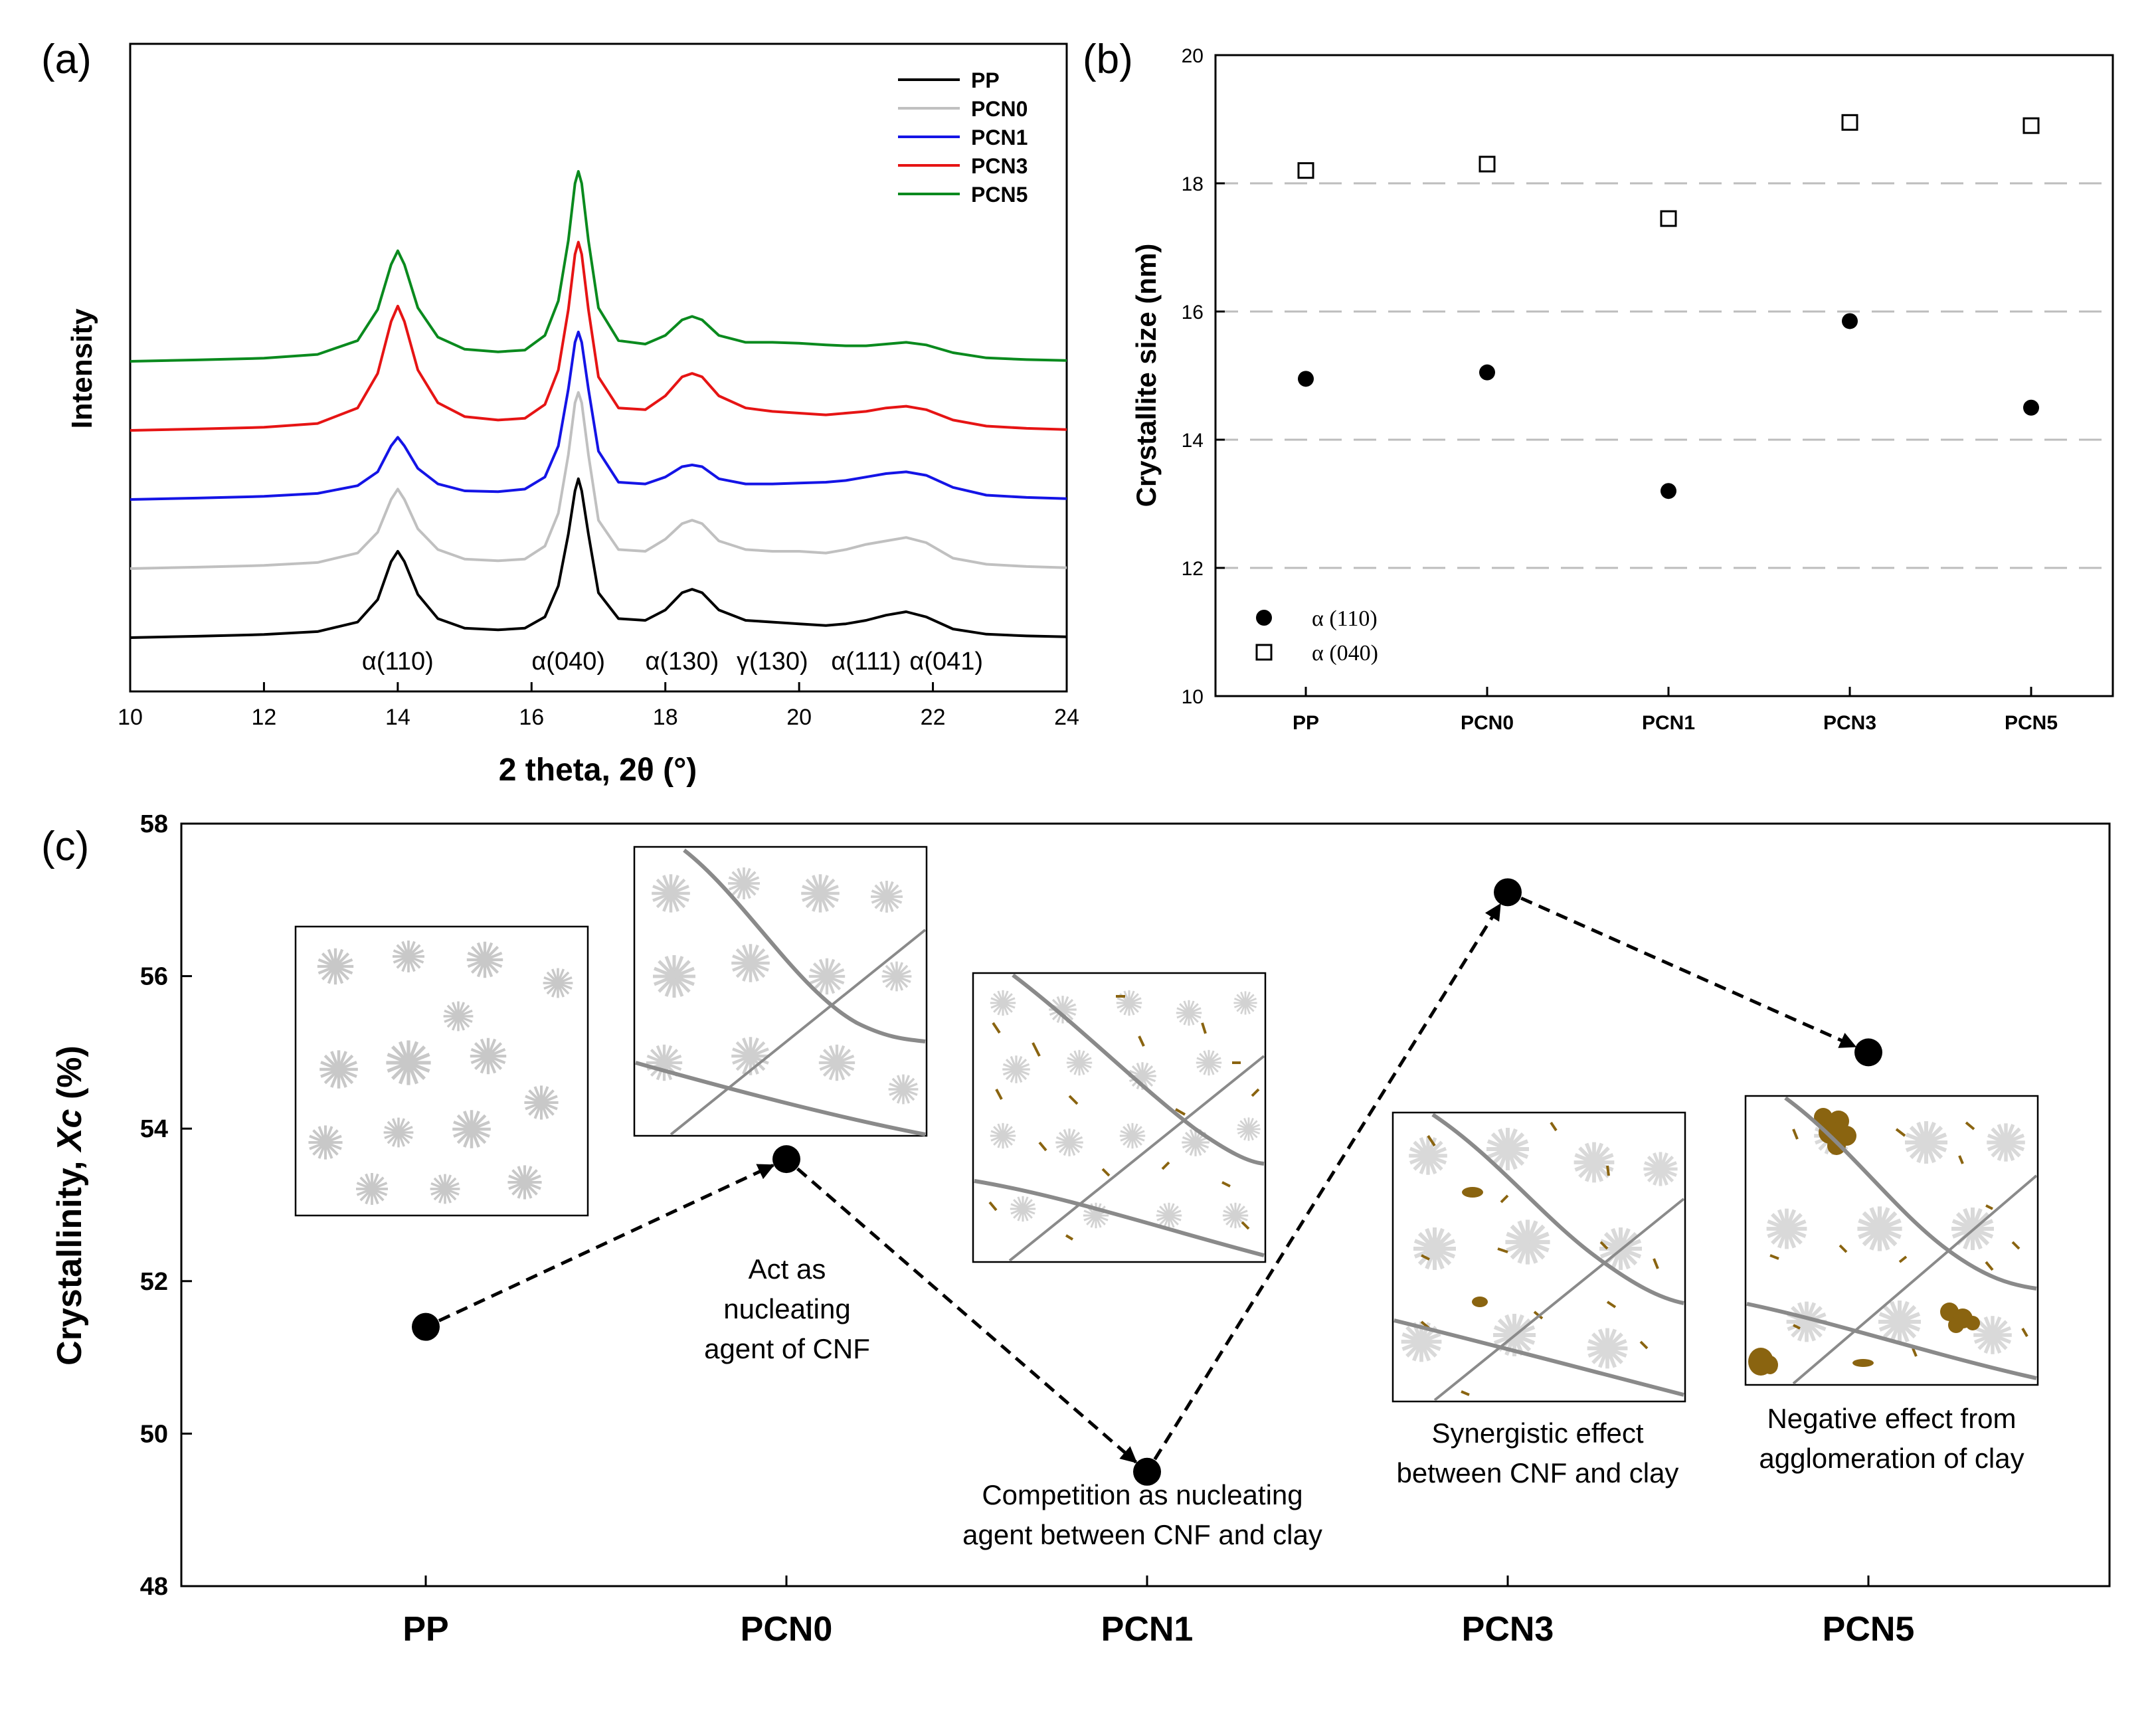 This screenshot has width=2156, height=1711. I want to click on panel-a-legend-label-pp: PP, so click(985, 80).